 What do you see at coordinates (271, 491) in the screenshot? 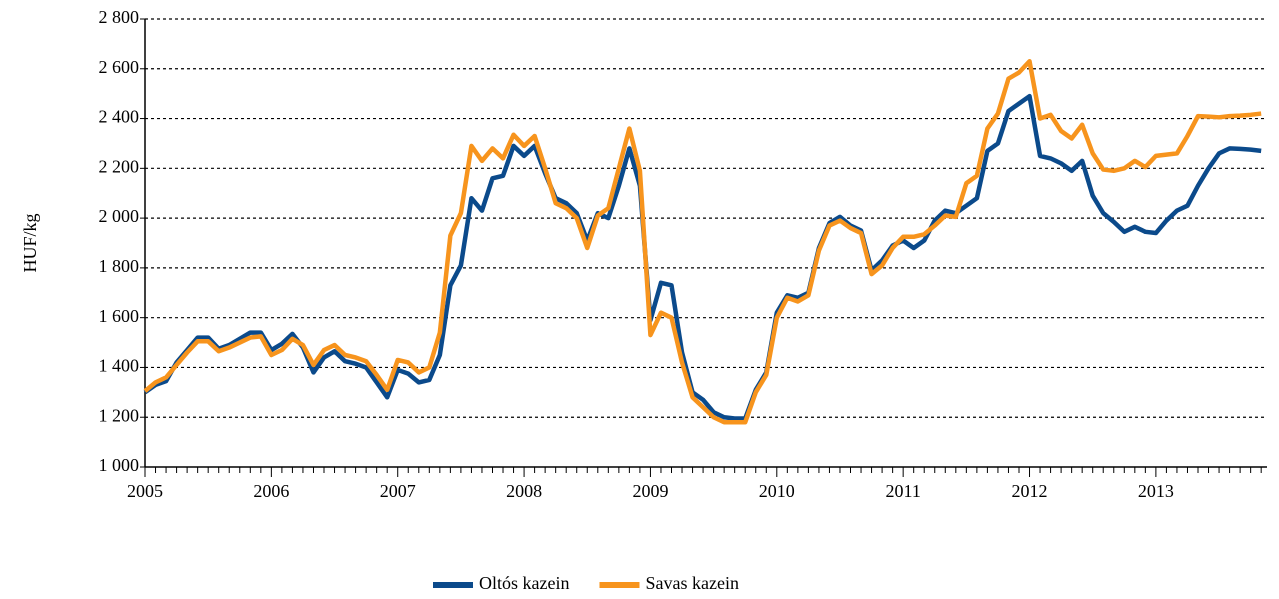
I see `x-tick-label: 2006` at bounding box center [271, 491].